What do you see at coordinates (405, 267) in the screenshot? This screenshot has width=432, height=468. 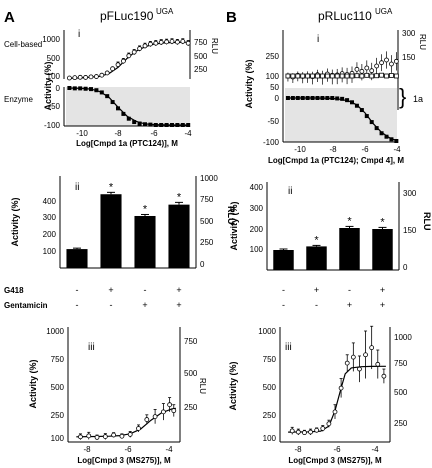 I see `b-ii-rlu-0: 0` at bounding box center [405, 267].